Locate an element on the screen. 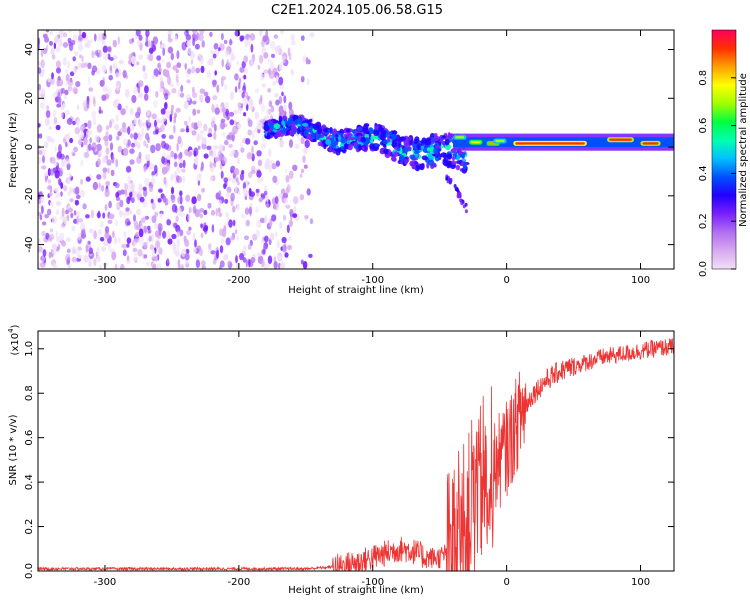 Image resolution: width=750 pixels, height=600 pixels. colorbar-tick-label: 0.8 is located at coordinates (703, 78).